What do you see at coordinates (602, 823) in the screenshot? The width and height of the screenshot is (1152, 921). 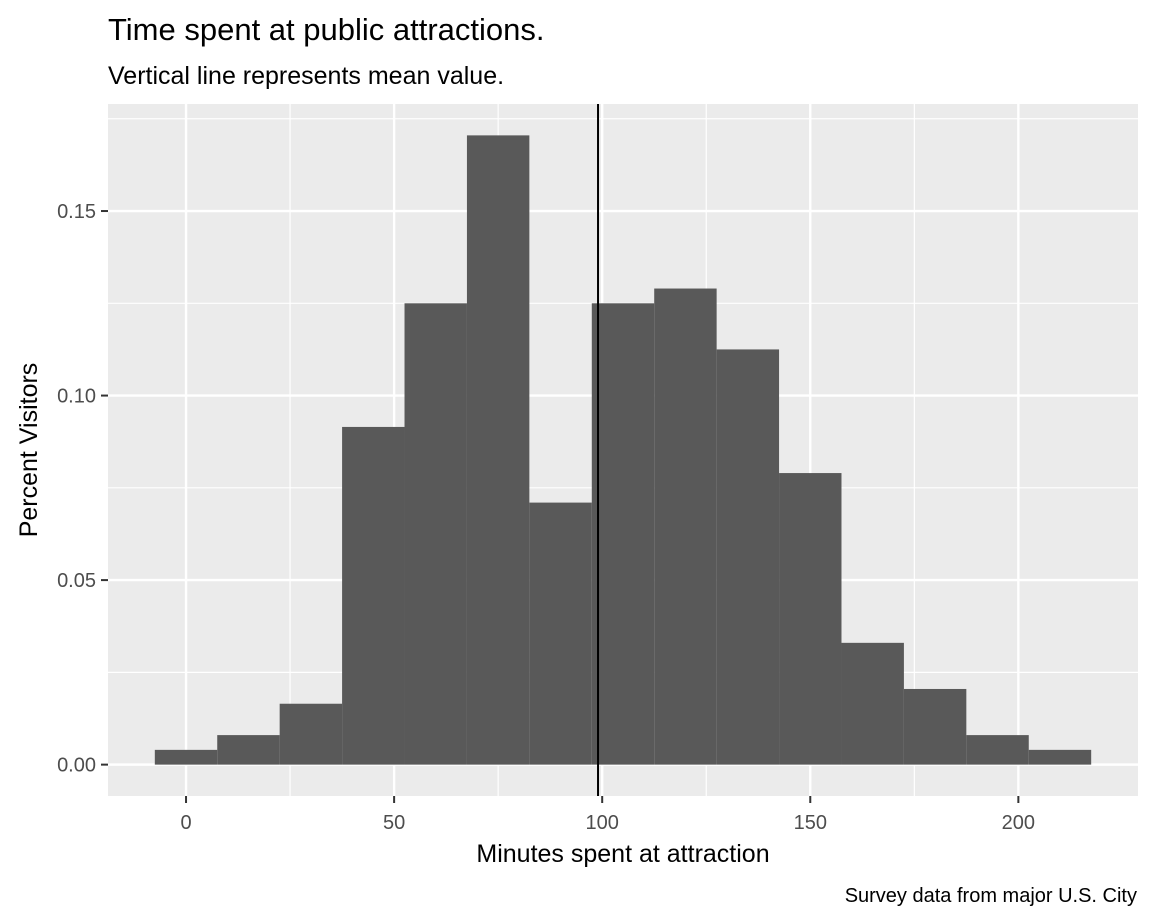 I see `x-tick-label: 100` at bounding box center [602, 823].